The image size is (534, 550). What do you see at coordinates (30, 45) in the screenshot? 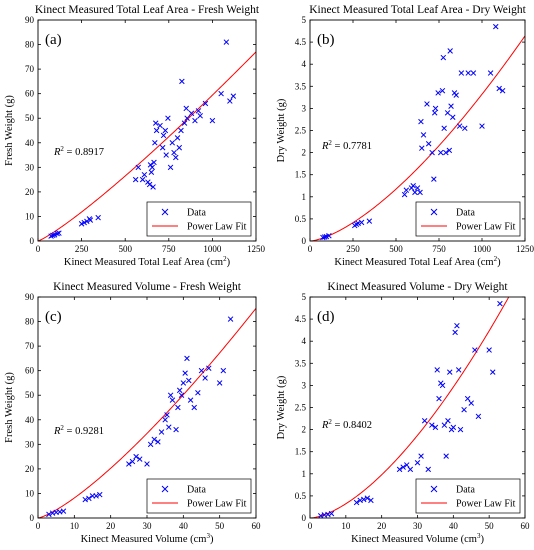
I see `y-tick-label: 80` at bounding box center [30, 45].